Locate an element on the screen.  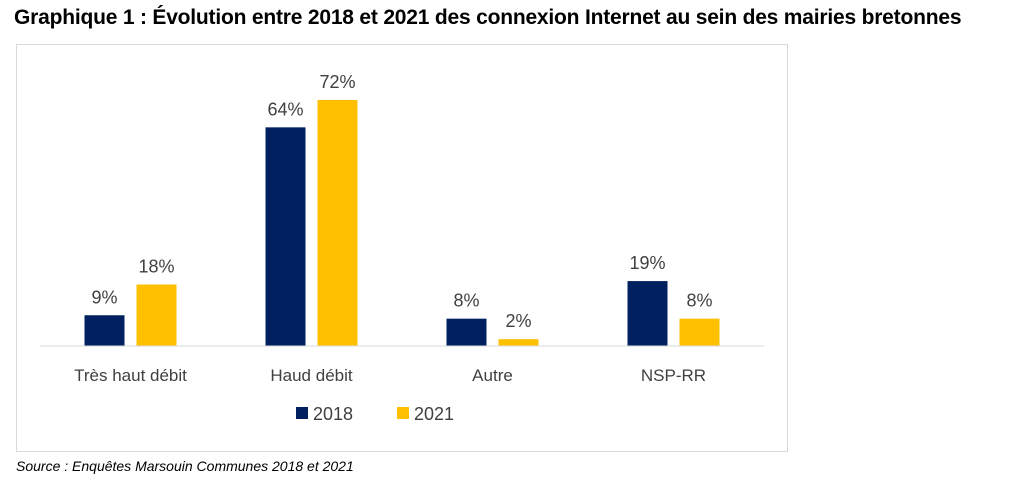
data-label-2018-0: 9% is located at coordinates (104, 297).